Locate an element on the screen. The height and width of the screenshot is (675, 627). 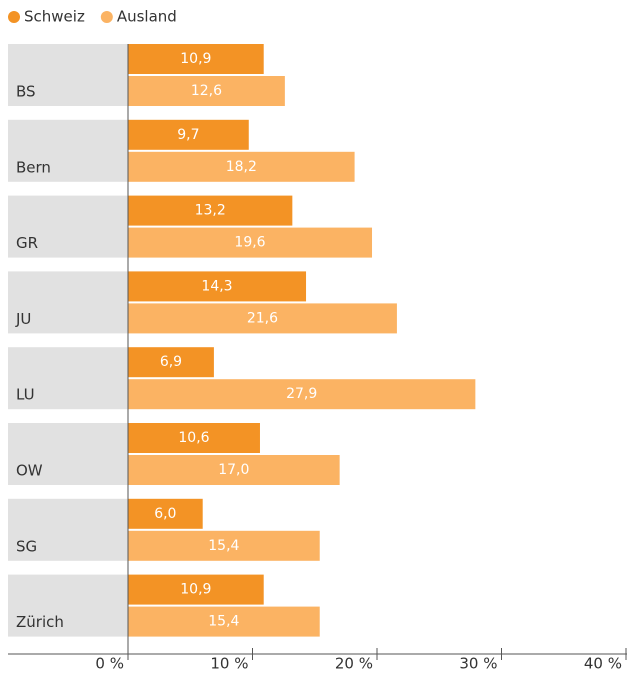
value-label: 21,6 is located at coordinates (262, 318).